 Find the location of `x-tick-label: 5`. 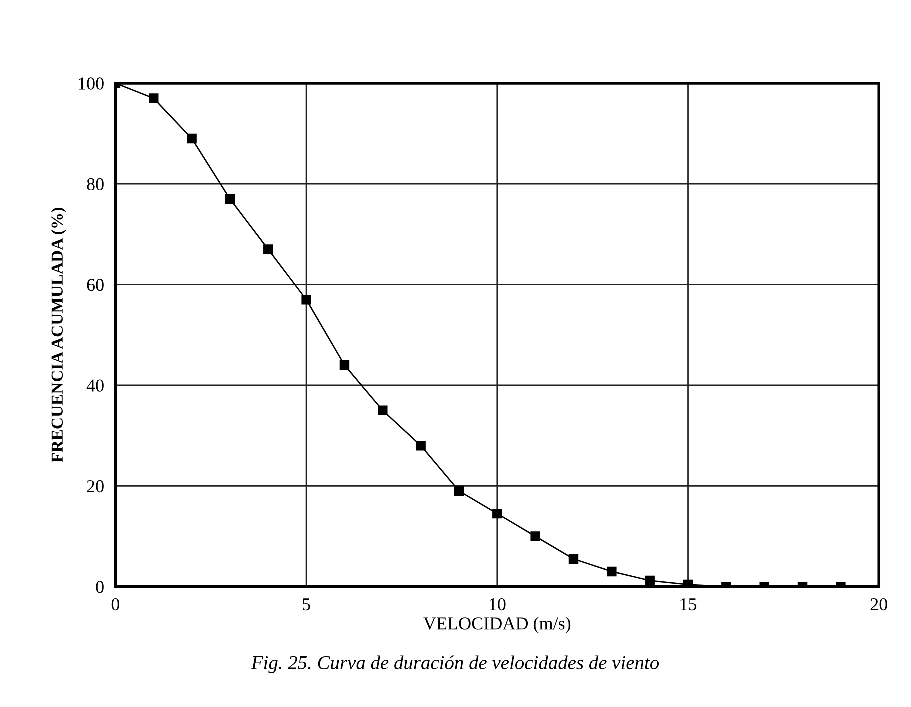

x-tick-label: 5 is located at coordinates (306, 604).